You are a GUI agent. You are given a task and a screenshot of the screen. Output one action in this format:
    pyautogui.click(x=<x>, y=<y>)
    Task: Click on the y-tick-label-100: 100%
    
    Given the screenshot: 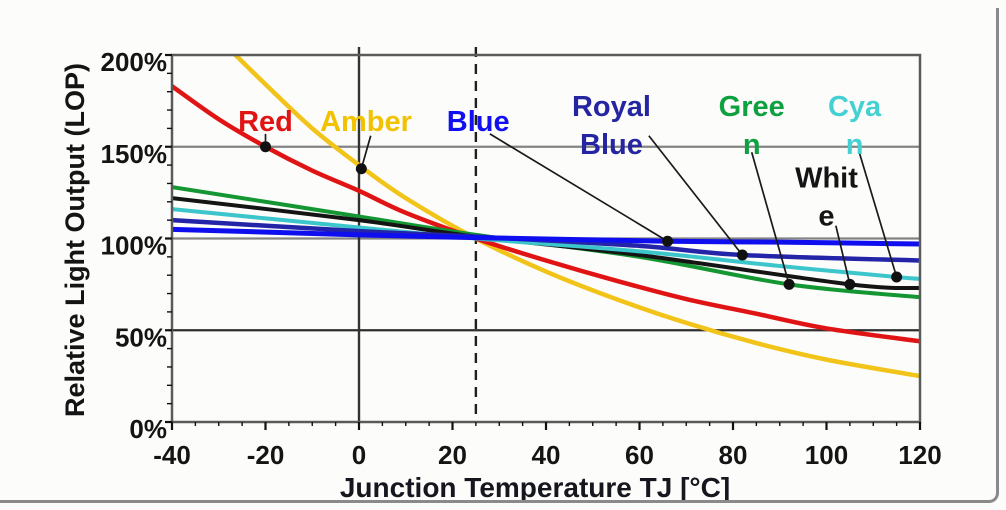 What is the action you would take?
    pyautogui.click(x=134, y=246)
    